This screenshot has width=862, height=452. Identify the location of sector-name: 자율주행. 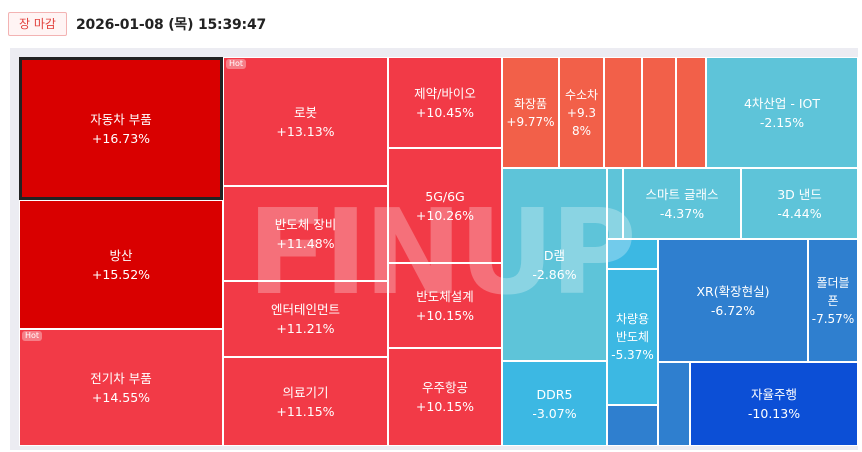
(773, 394).